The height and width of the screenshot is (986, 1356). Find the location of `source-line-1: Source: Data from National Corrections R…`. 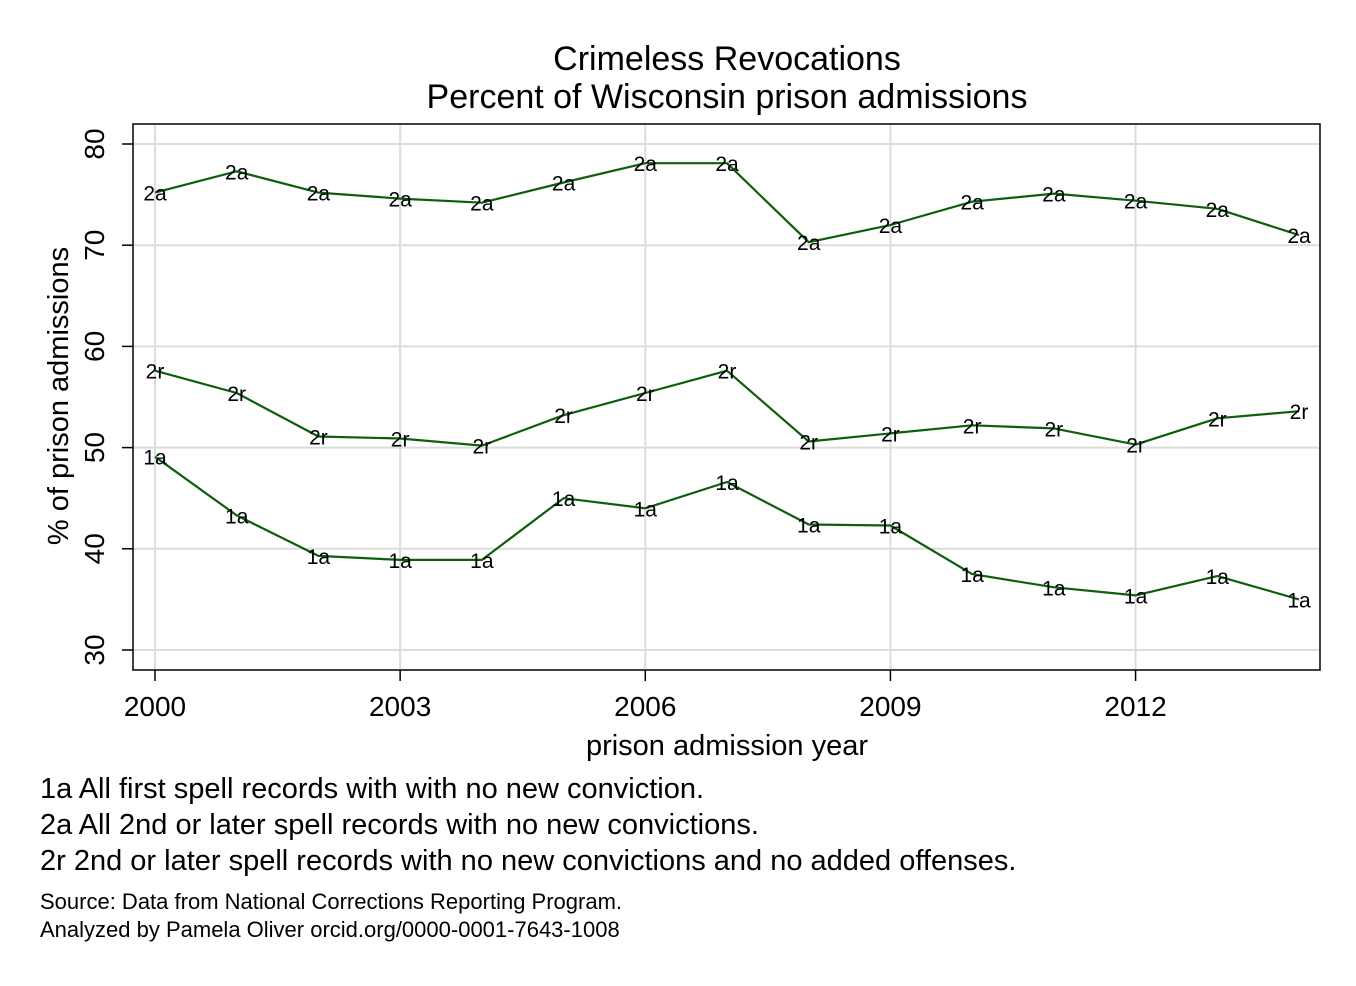

source-line-1: Source: Data from National Corrections R… is located at coordinates (331, 901).